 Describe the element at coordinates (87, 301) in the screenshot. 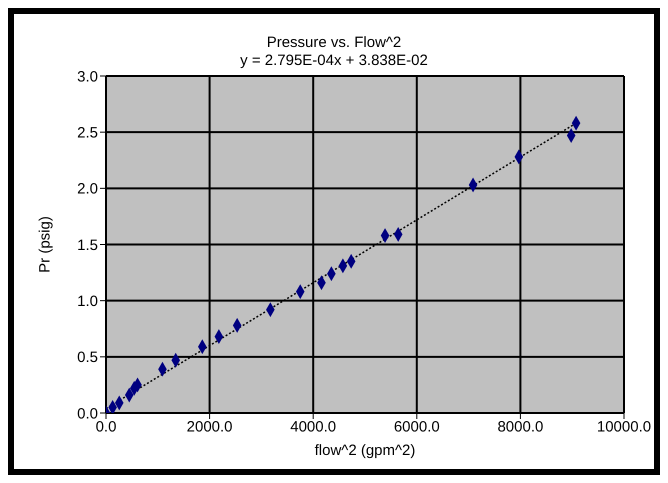

I see `y-tick-label: 1.0` at that location.